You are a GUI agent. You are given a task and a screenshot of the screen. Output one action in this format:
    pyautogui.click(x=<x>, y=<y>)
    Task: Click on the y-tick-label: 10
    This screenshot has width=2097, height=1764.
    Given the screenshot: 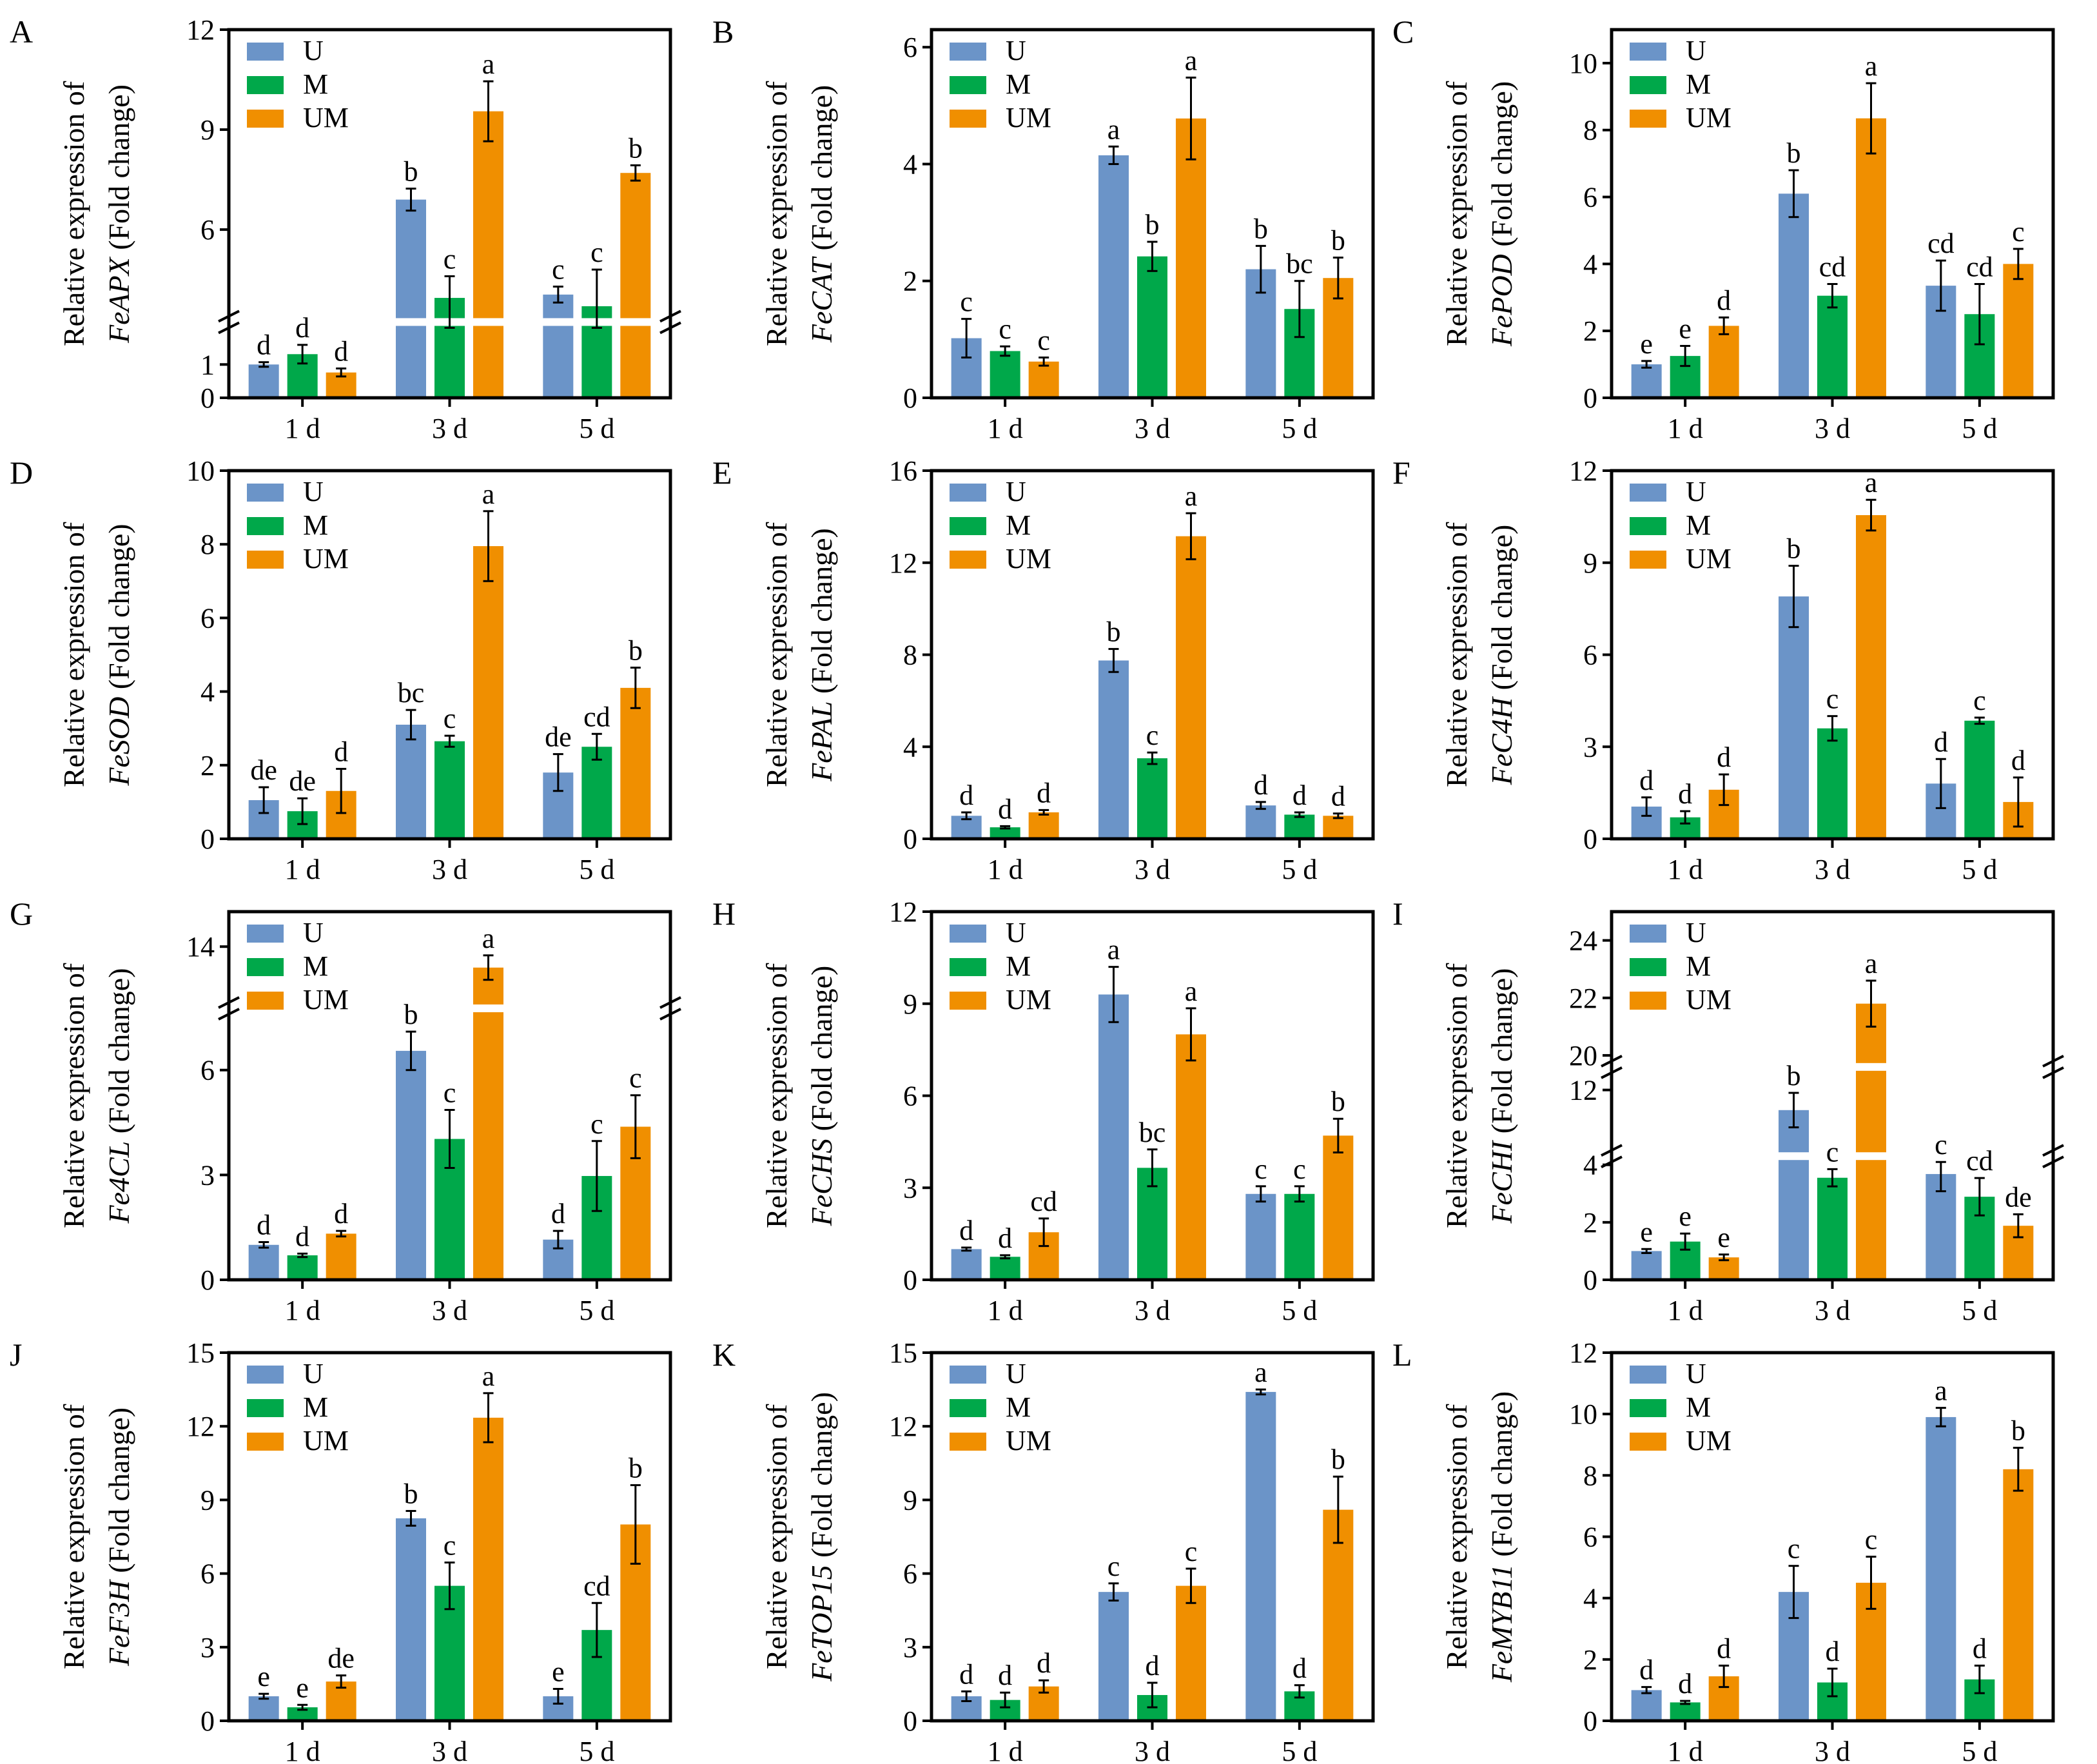 What is the action you would take?
    pyautogui.click(x=1583, y=1414)
    